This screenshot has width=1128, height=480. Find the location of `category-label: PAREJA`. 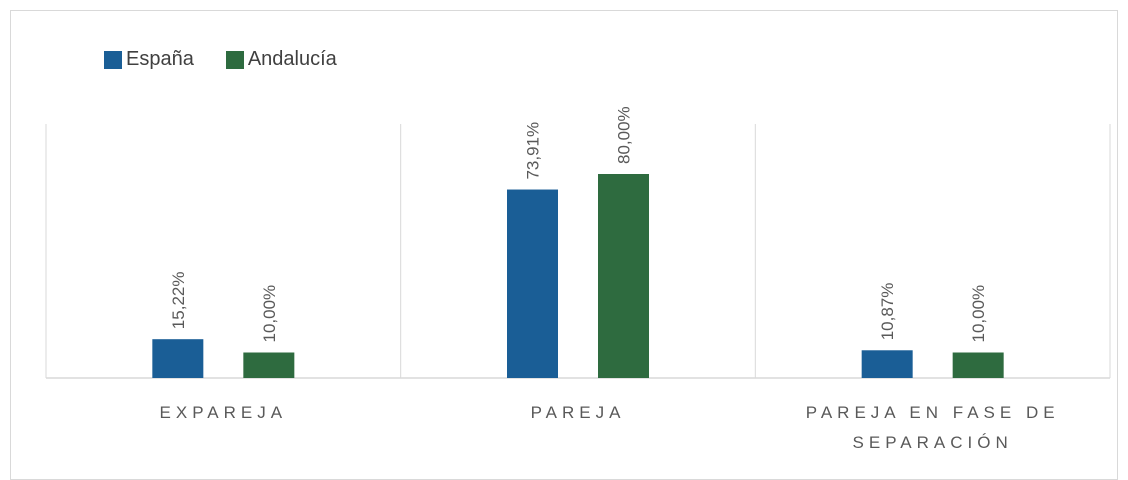

category-label: PAREJA is located at coordinates (578, 412).